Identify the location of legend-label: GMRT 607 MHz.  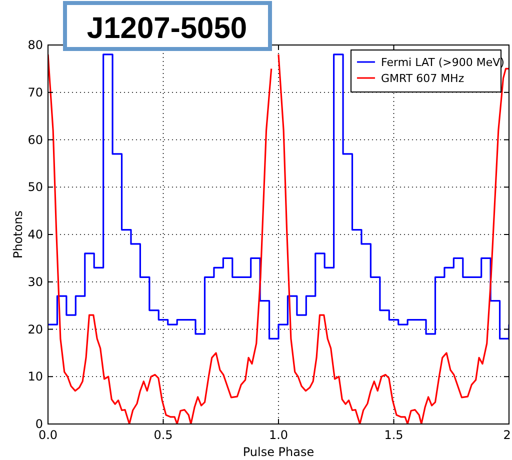
(422, 78).